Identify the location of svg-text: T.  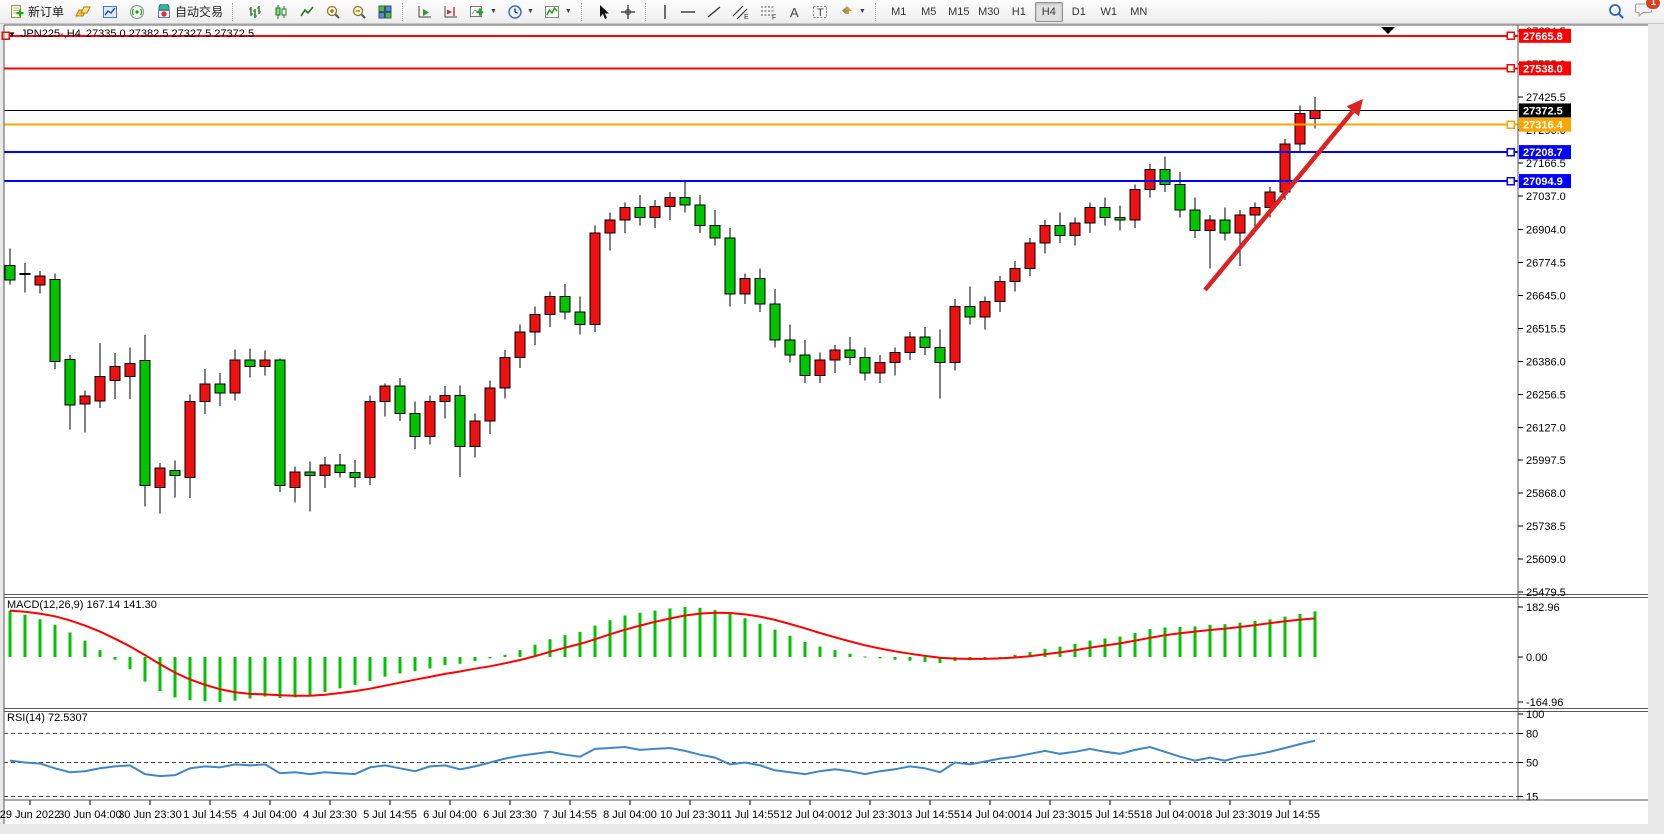
(820, 13).